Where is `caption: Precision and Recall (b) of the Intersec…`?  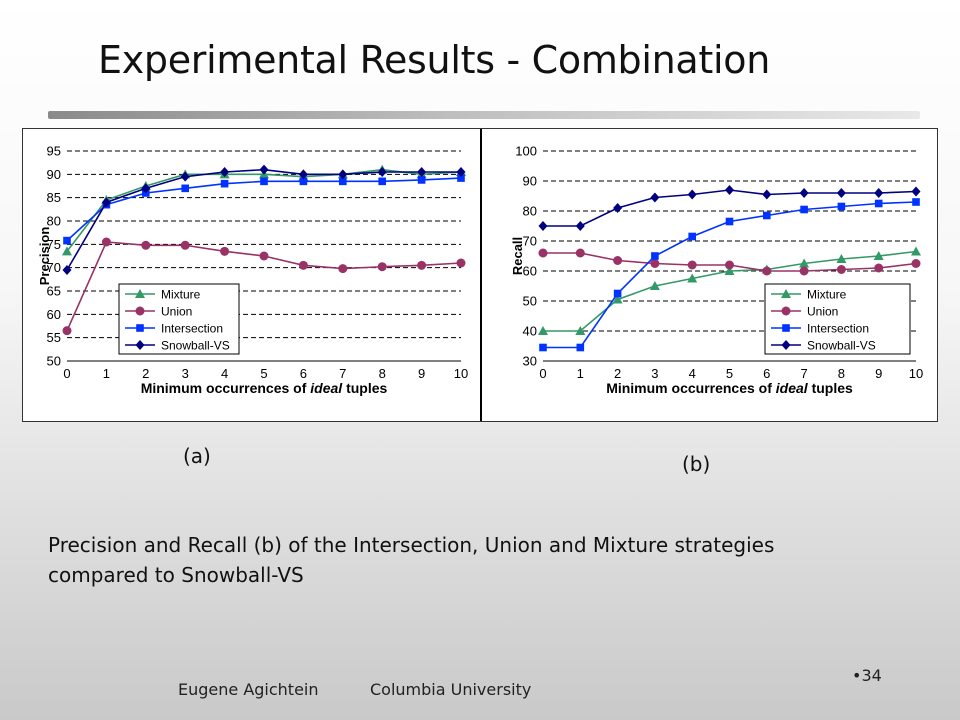 caption: Precision and Recall (b) of the Intersec… is located at coordinates (411, 560).